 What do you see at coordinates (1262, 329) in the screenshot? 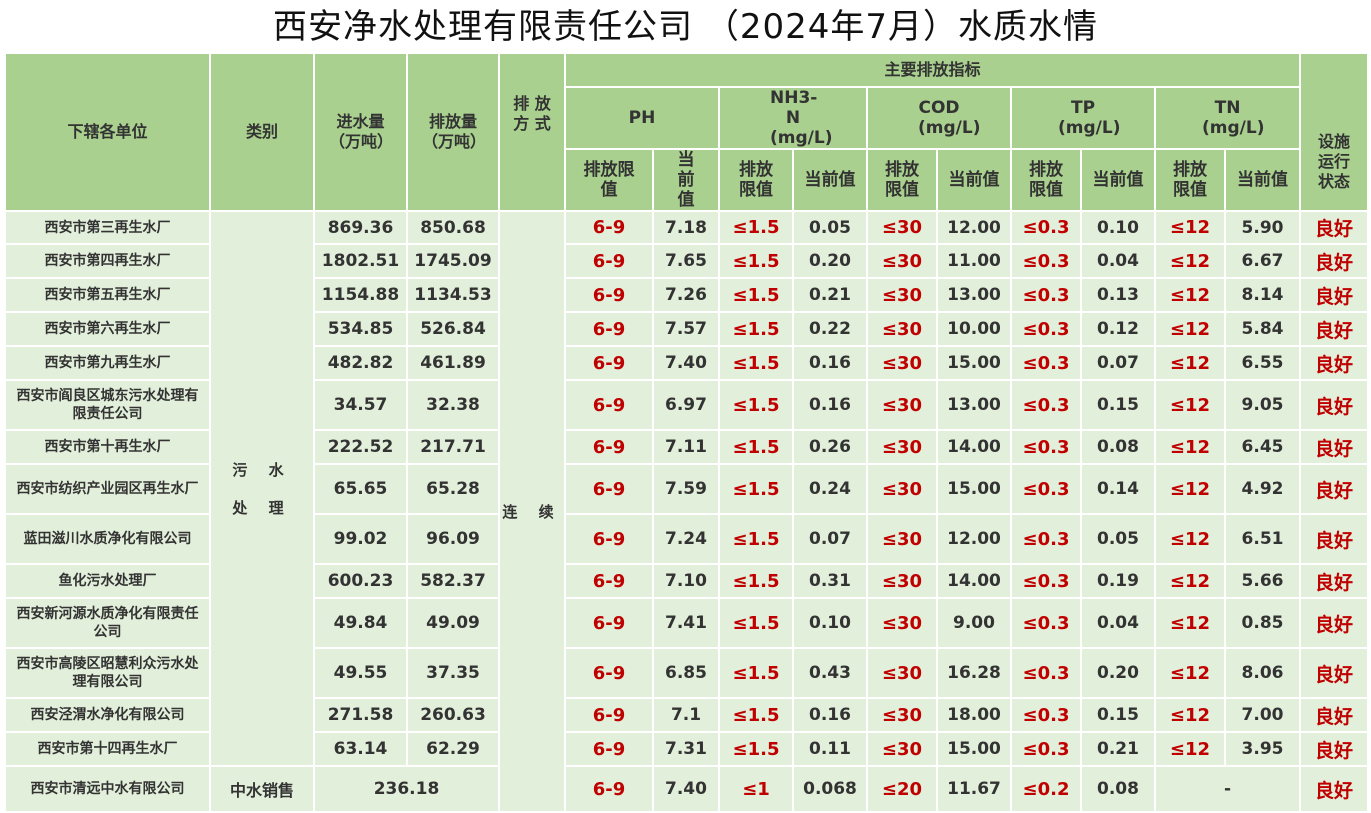
I see `tn-value-cell: 5.84` at bounding box center [1262, 329].